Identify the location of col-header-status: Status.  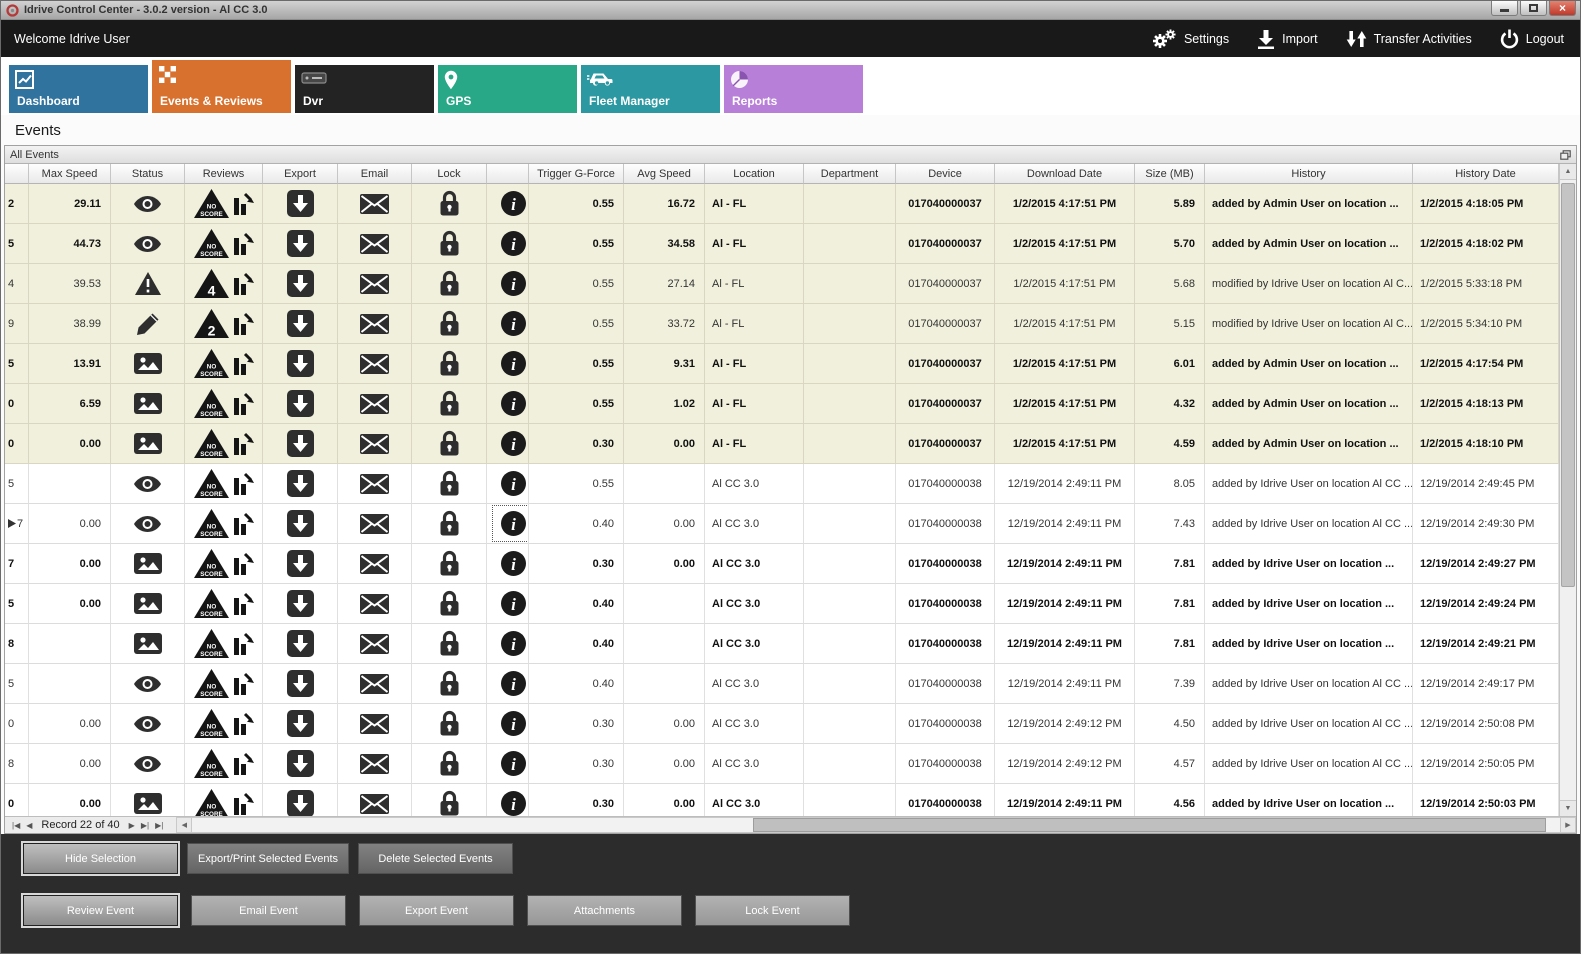
(148, 174).